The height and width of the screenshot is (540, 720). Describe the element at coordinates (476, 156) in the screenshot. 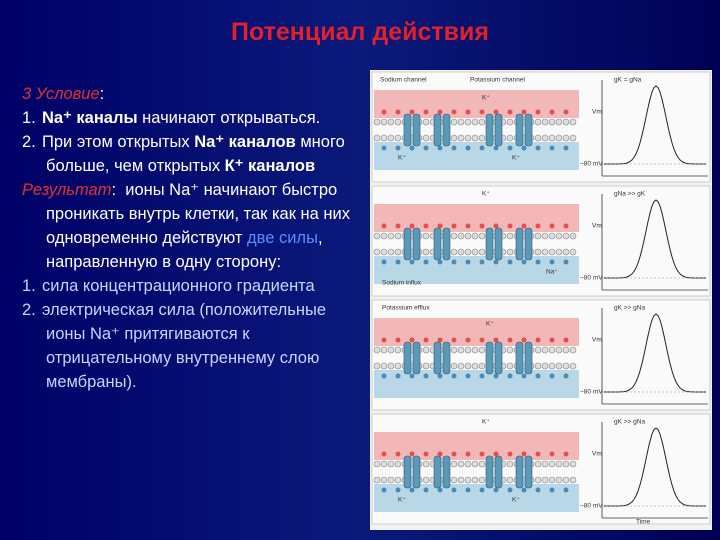

I see `intracellular` at that location.